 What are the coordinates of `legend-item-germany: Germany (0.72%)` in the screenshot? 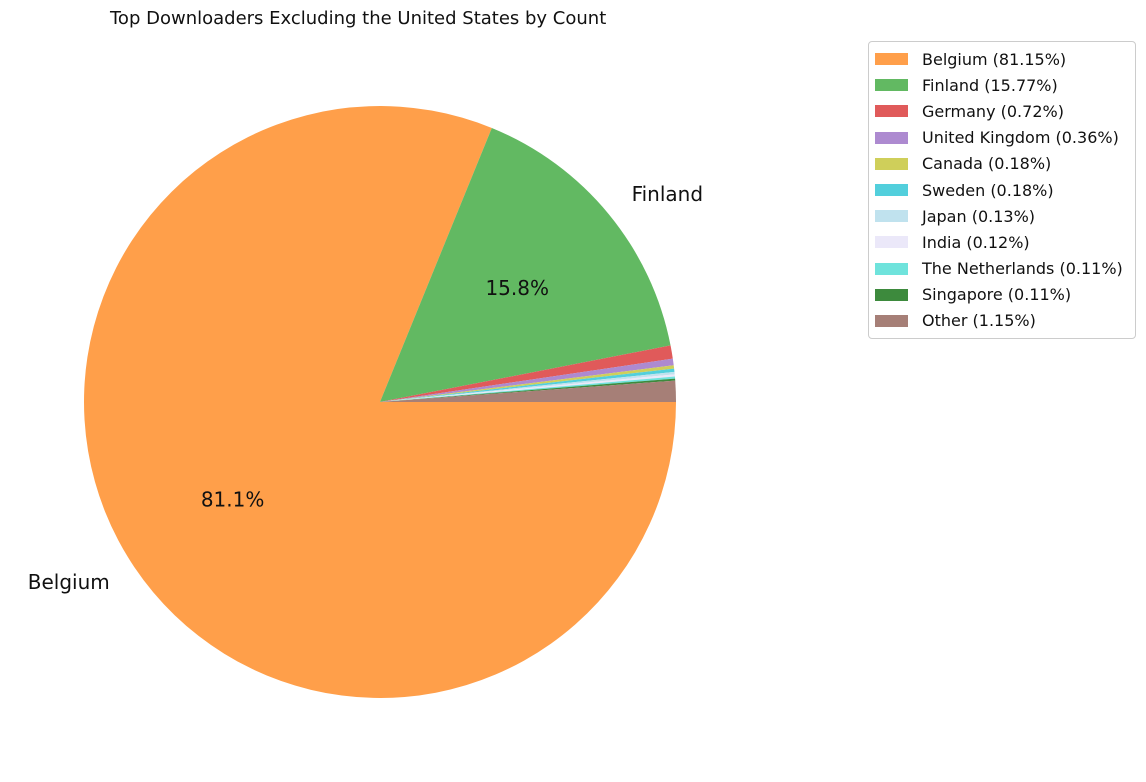 It's located at (1002, 111).